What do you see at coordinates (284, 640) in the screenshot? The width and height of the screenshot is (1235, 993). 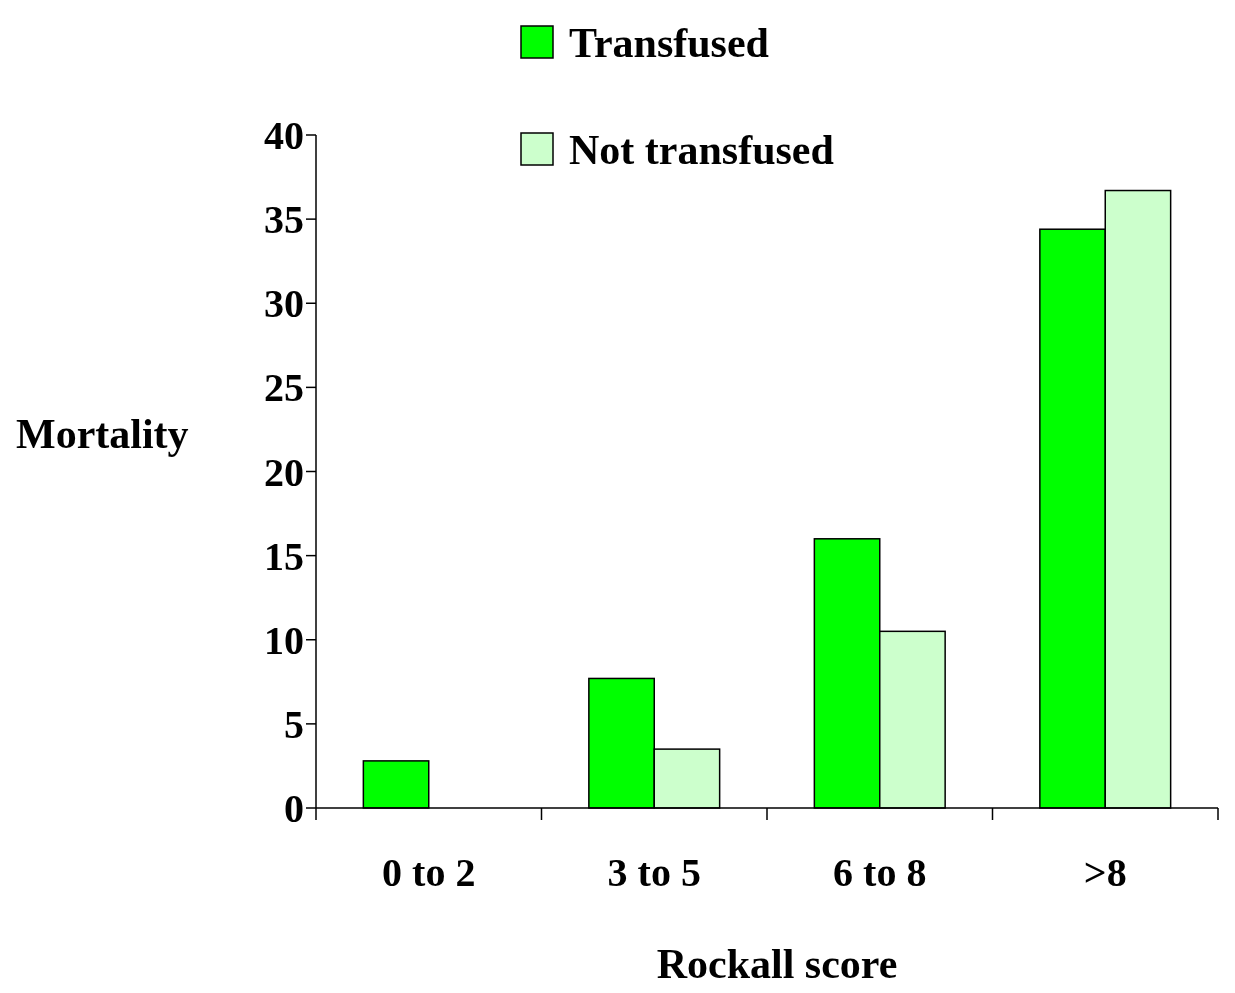 I see `y-tick-label: 10` at bounding box center [284, 640].